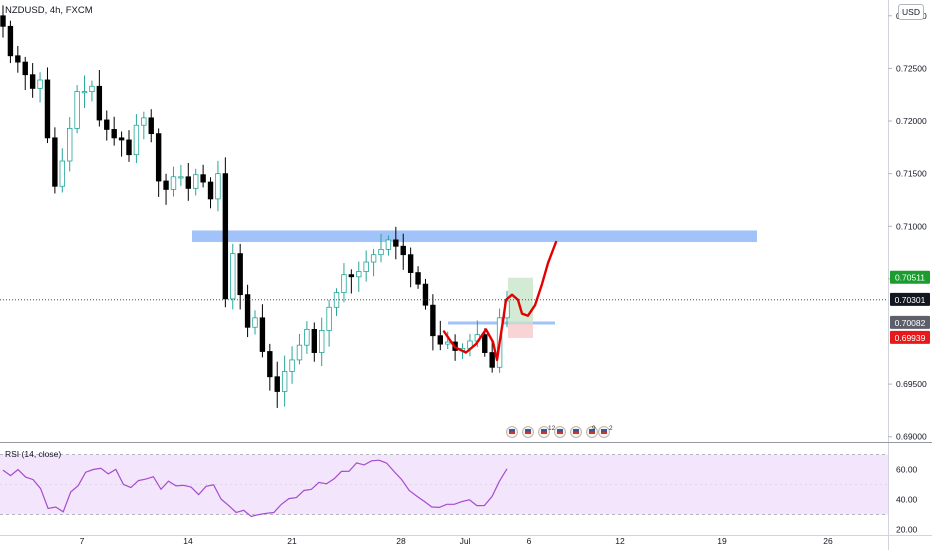 The image size is (932, 550). I want to click on rsi-tick-label: 20.00, so click(907, 530).